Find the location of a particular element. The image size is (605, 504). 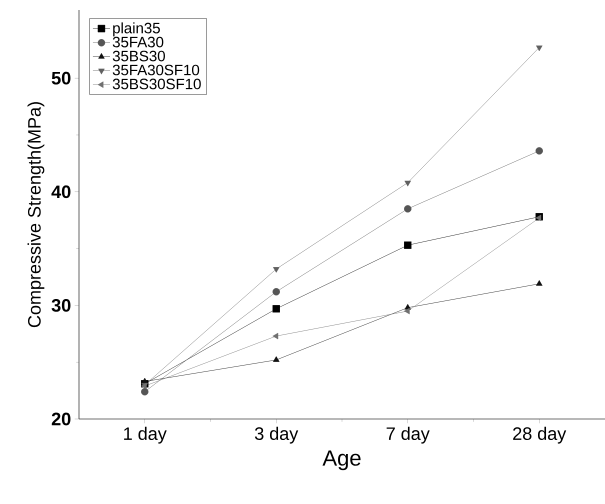

legend-label: plain35 is located at coordinates (136, 29).